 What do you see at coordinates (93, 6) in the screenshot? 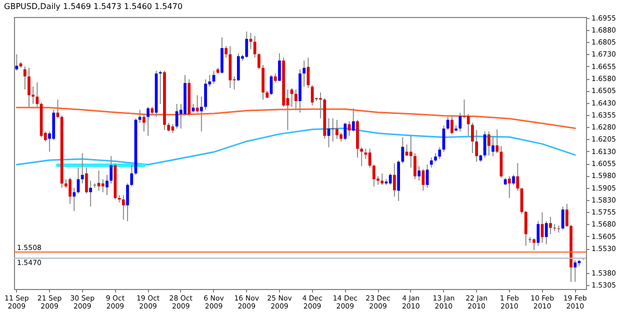
I see `chart-title: GBPUSD,Daily 1.5469 1.5473 1.5460 1.5470` at bounding box center [93, 6].